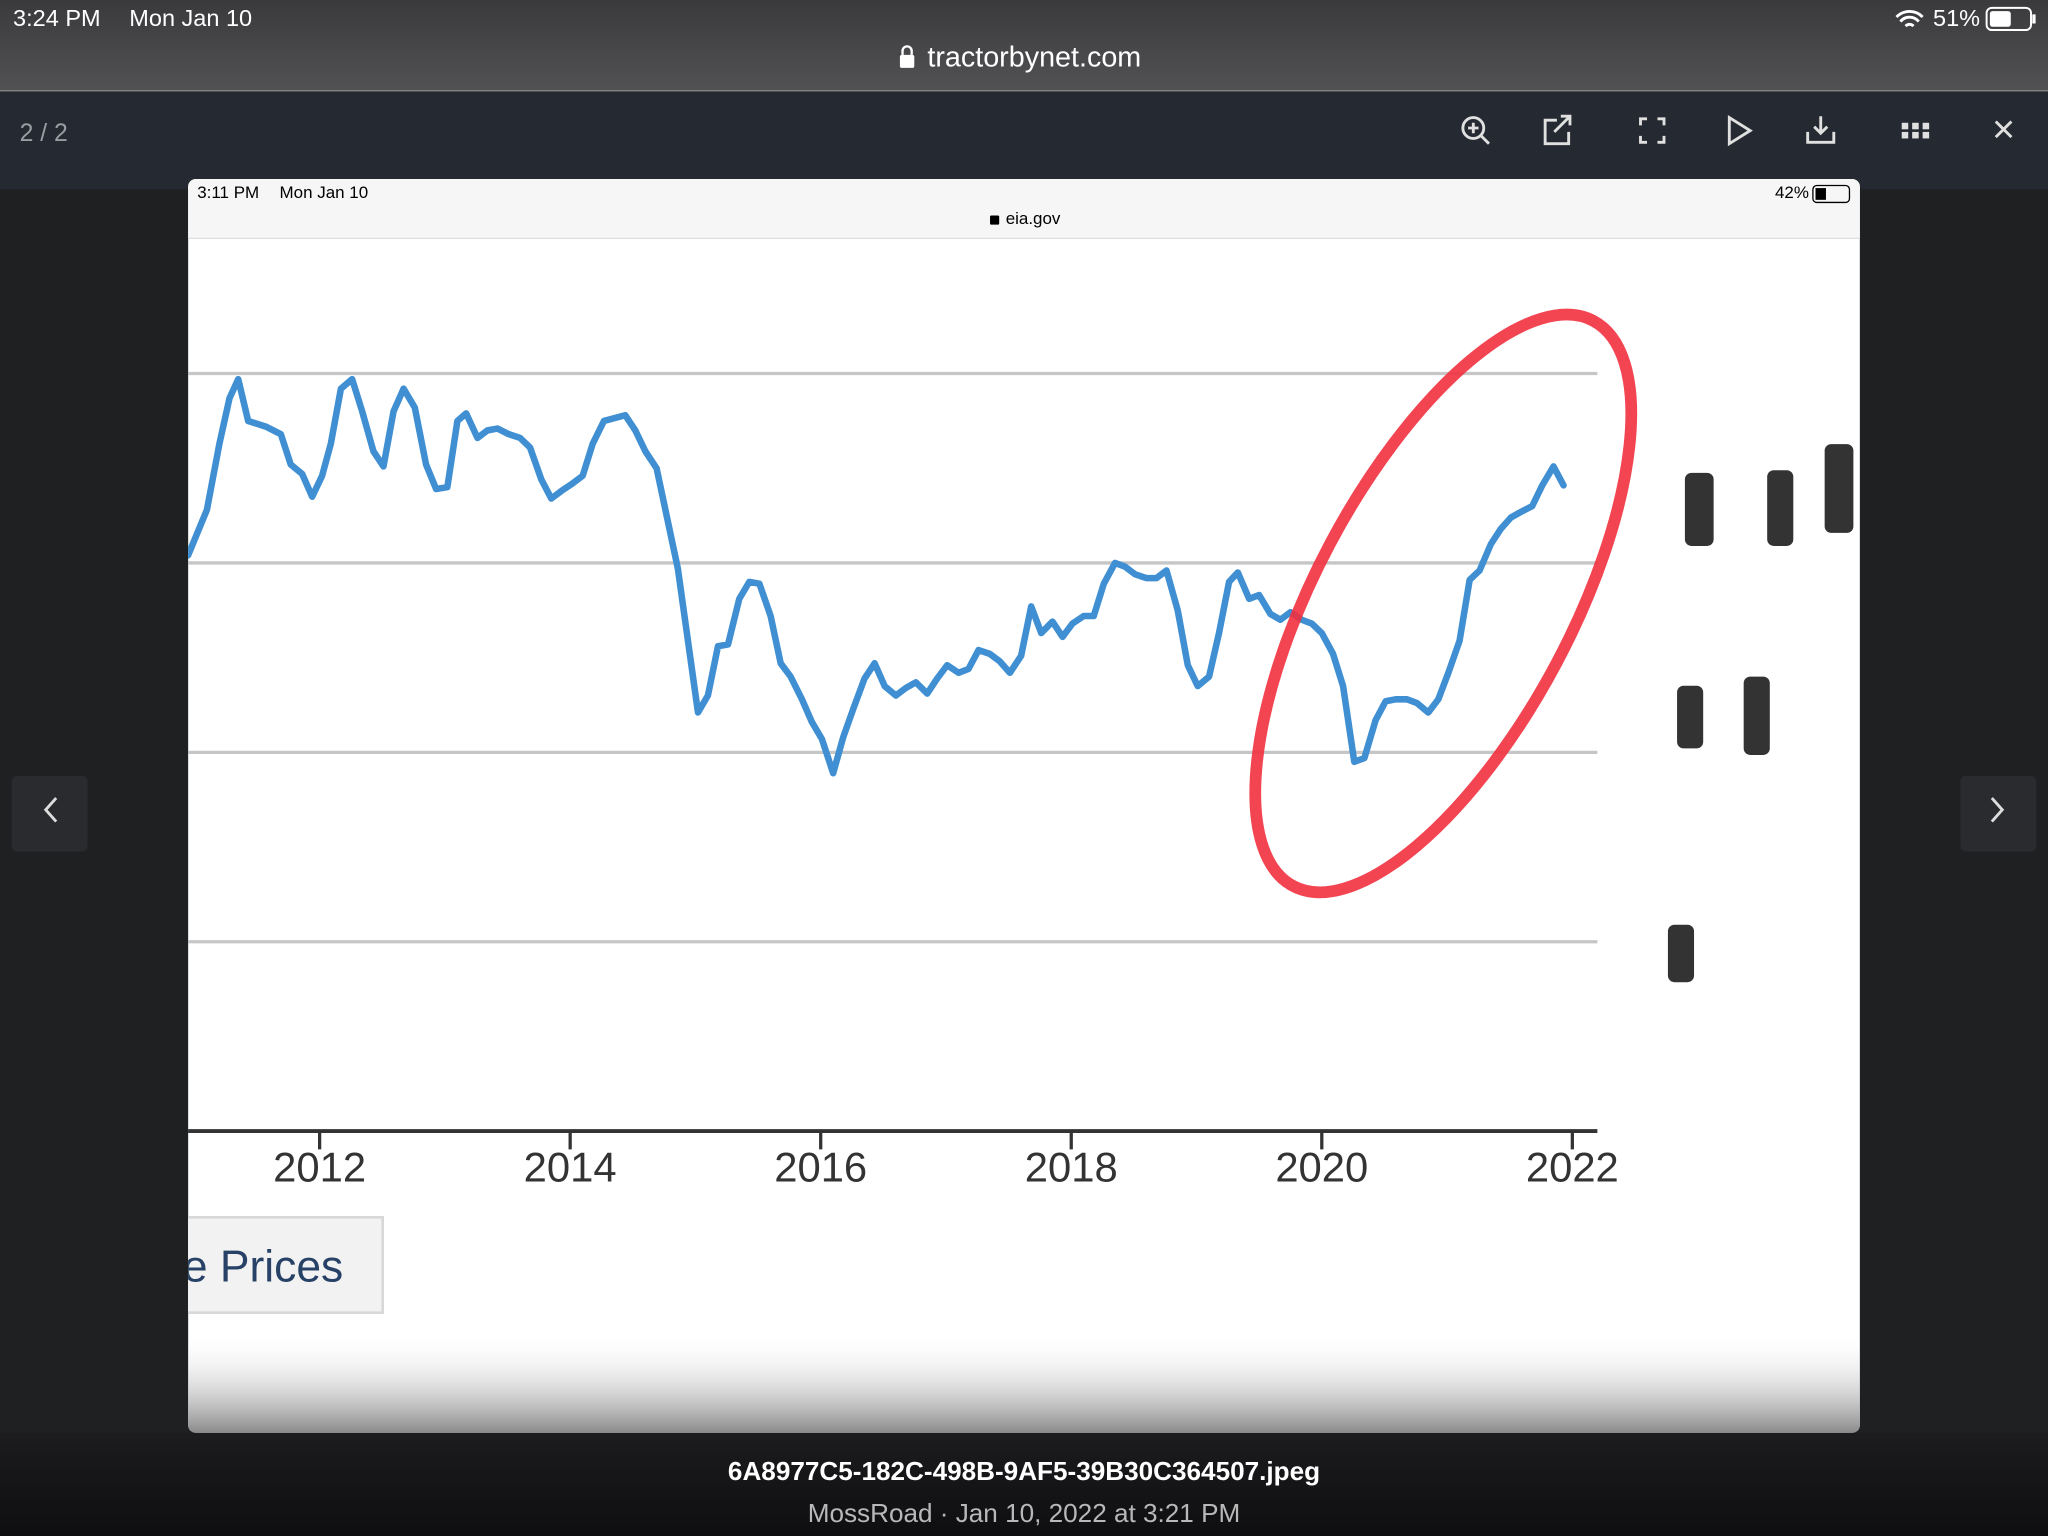 The image size is (2048, 1536). Describe the element at coordinates (1475, 130) in the screenshot. I see `zoom-button` at that location.